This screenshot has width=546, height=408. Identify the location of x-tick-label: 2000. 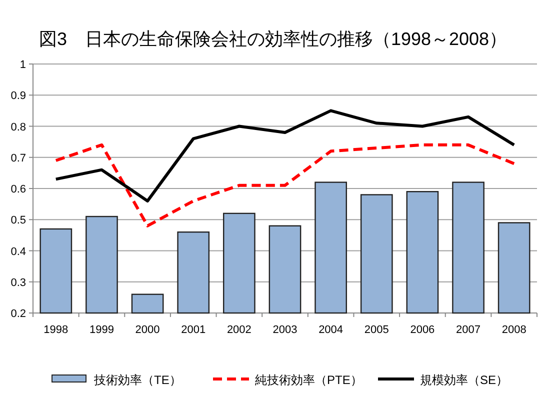
(147, 330).